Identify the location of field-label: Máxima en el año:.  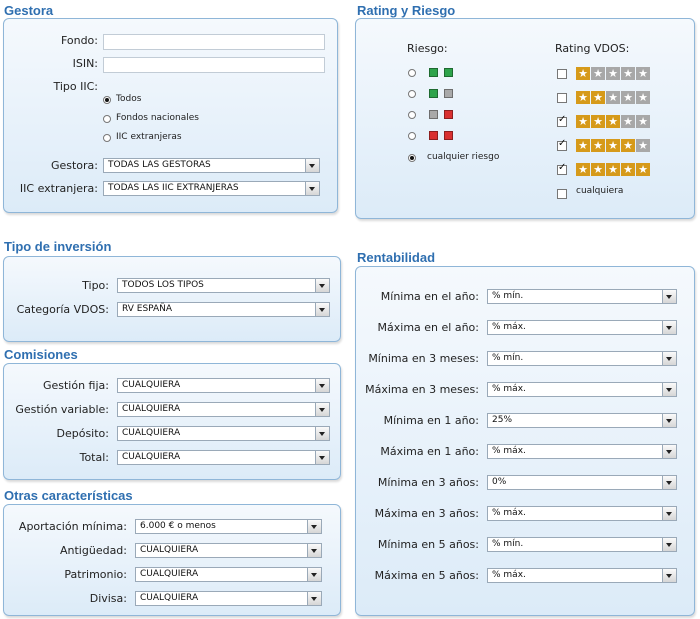
(428, 327).